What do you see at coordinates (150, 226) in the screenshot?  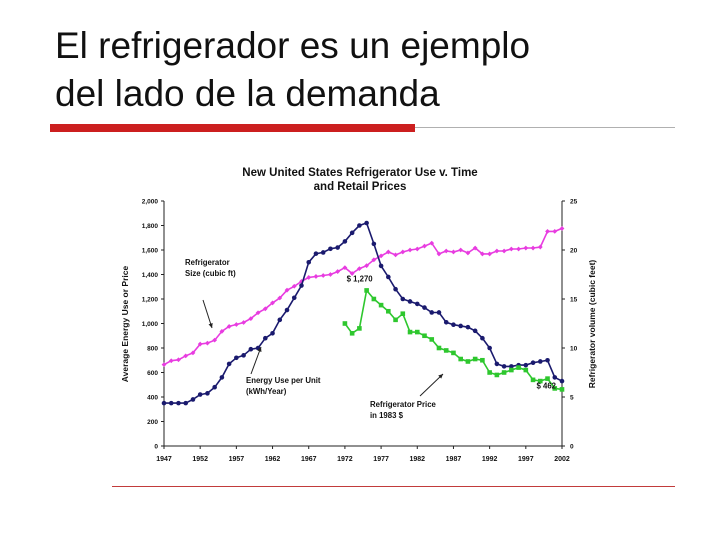 I see `y-left-tick-label: 1,800` at bounding box center [150, 226].